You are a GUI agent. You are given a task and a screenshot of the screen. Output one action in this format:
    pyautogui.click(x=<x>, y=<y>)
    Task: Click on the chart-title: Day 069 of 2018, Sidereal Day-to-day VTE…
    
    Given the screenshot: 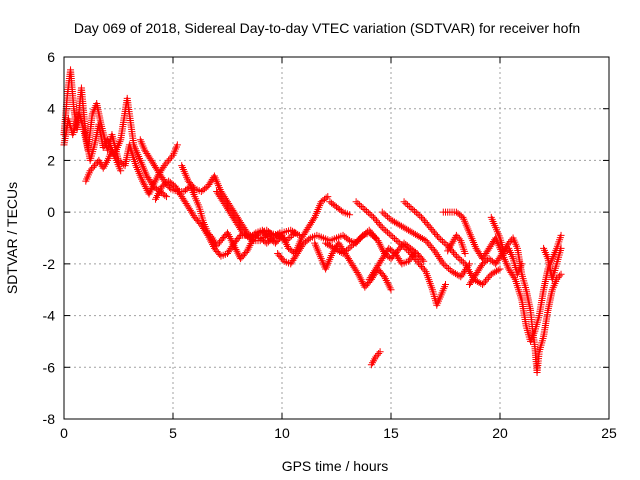 What is the action you would take?
    pyautogui.click(x=327, y=28)
    